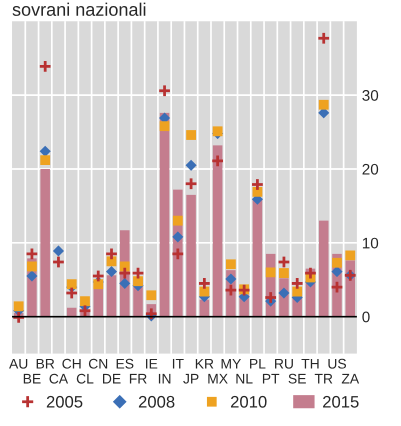  I want to click on x-tick-label: BE, so click(32, 379).